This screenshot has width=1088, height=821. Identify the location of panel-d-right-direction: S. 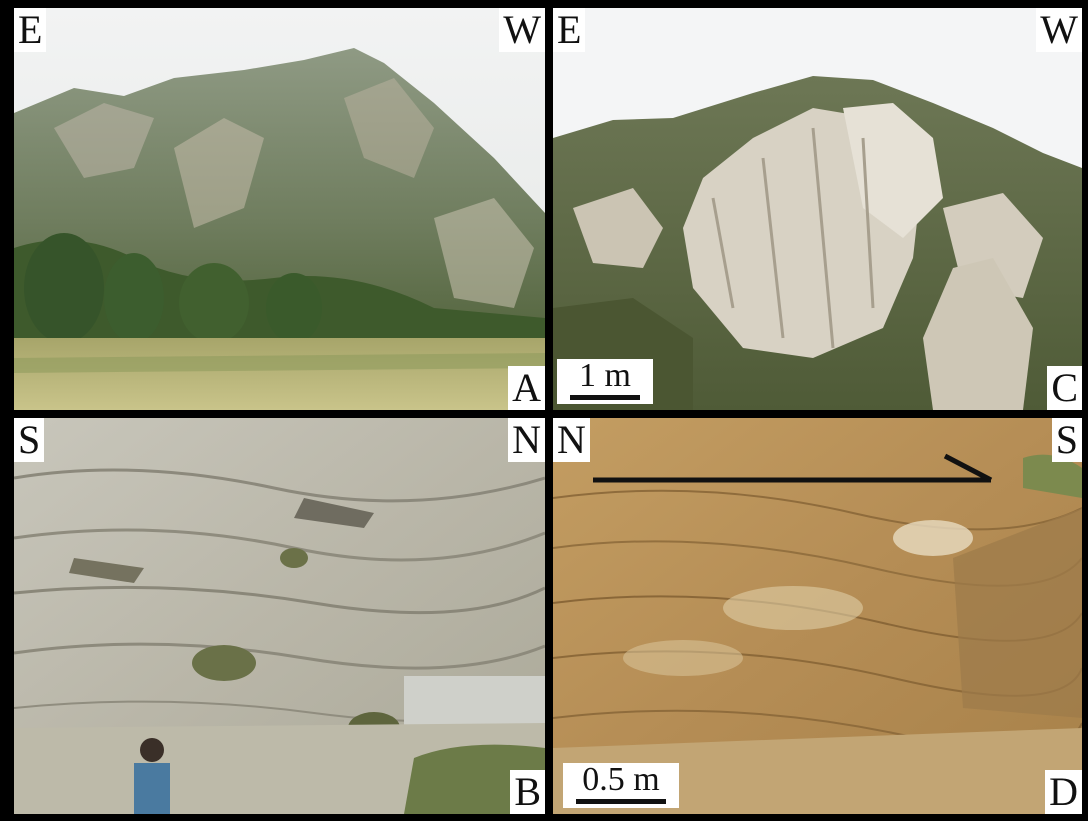
(1066, 440).